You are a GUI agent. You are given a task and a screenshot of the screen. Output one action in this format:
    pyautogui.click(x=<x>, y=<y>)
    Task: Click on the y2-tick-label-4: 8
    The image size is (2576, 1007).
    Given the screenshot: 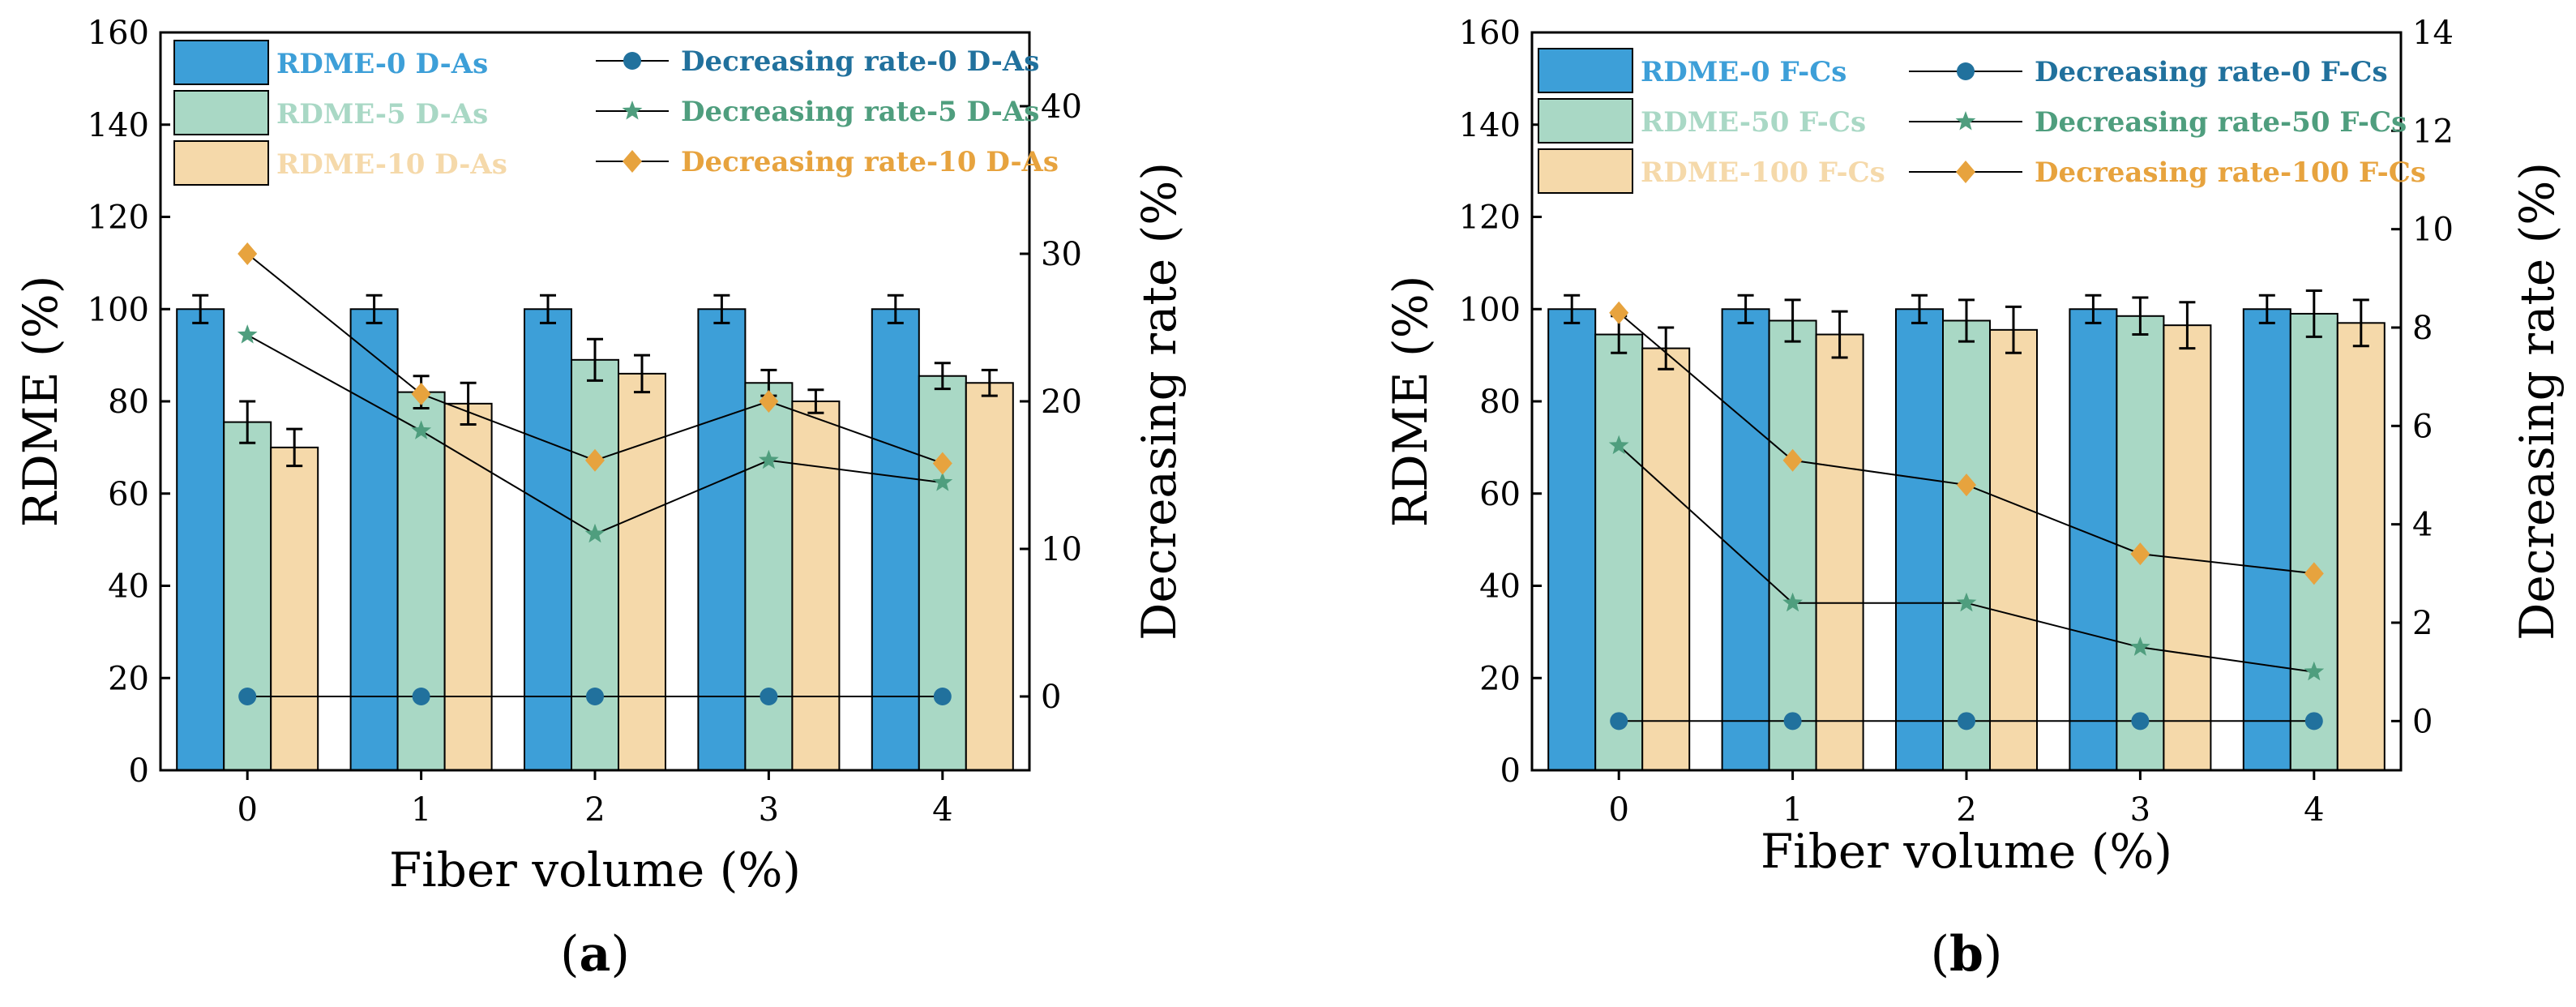 What is the action you would take?
    pyautogui.click(x=2422, y=329)
    